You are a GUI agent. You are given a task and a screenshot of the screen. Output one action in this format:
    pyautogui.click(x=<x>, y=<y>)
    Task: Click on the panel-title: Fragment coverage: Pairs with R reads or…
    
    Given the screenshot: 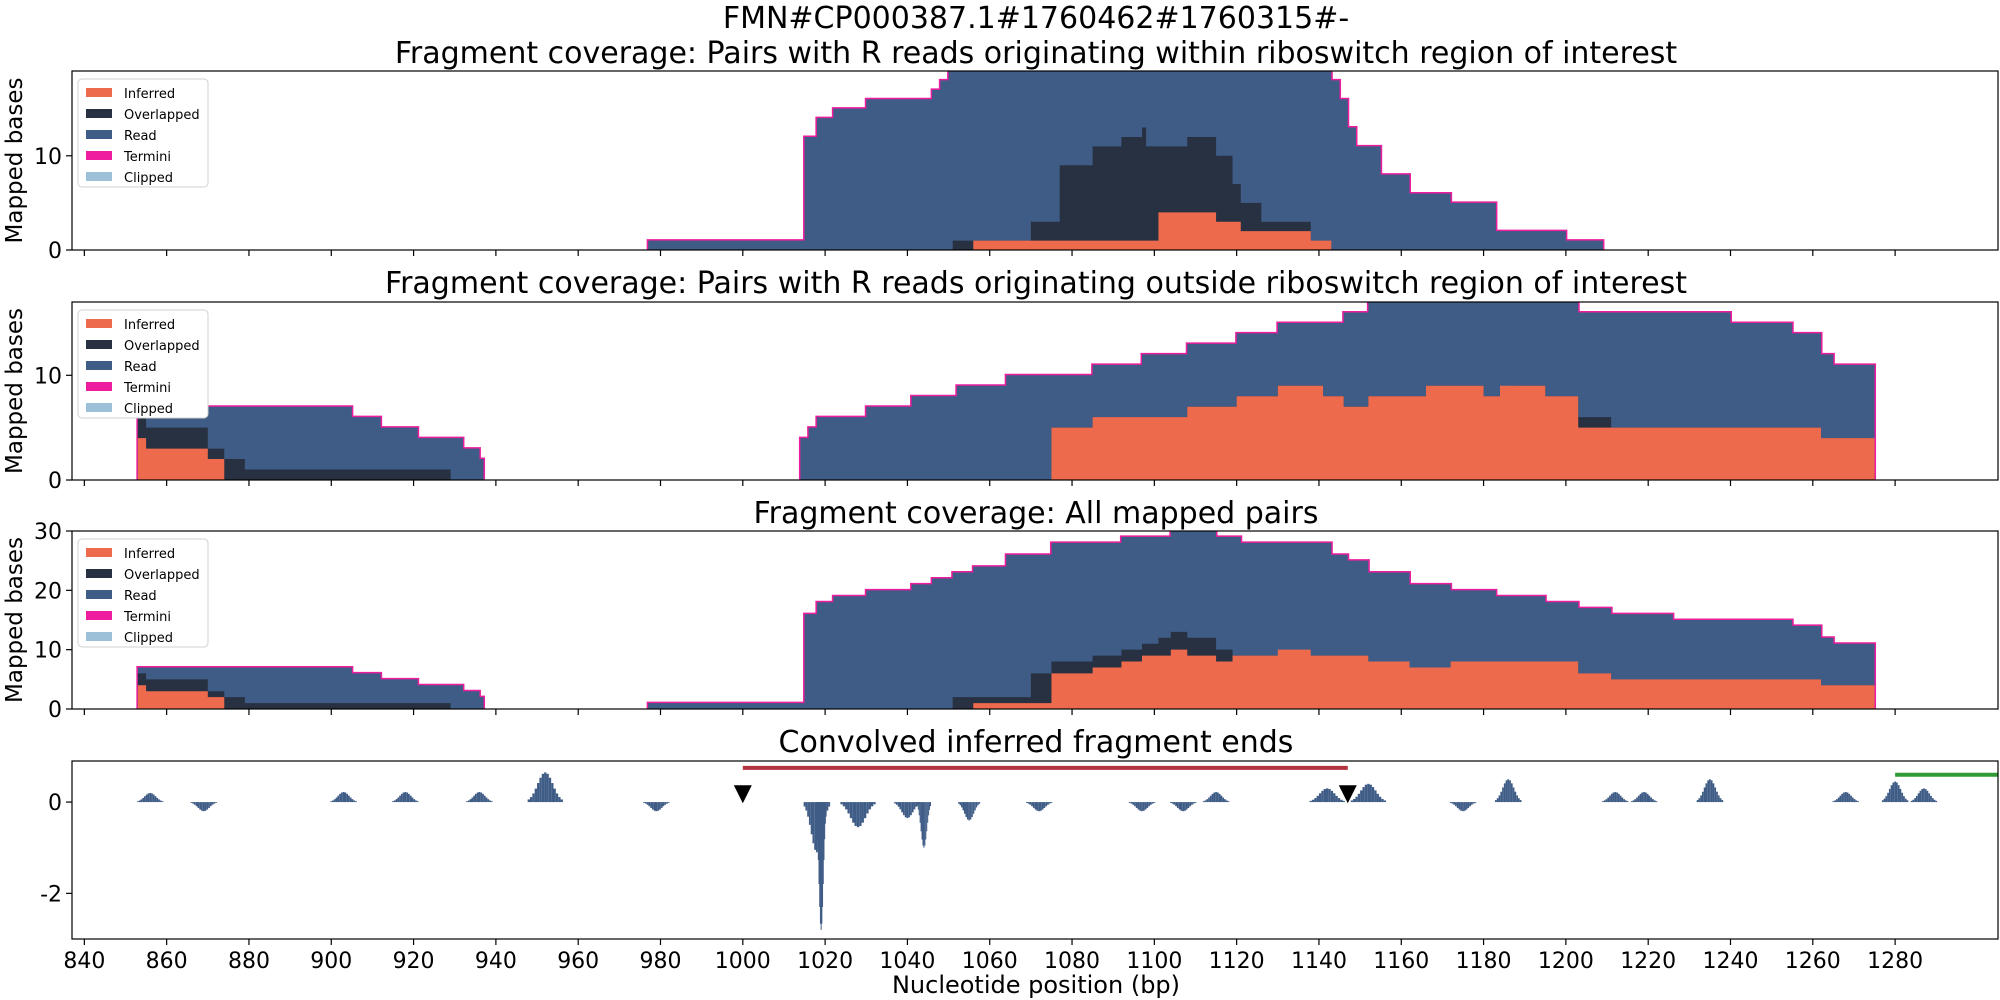 What is the action you would take?
    pyautogui.click(x=1036, y=53)
    